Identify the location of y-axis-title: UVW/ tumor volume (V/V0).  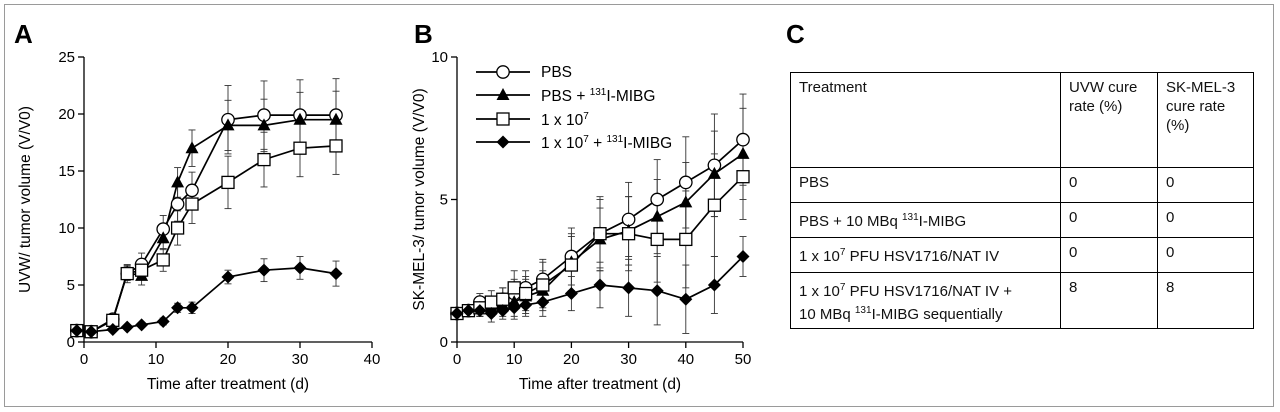
(25, 199).